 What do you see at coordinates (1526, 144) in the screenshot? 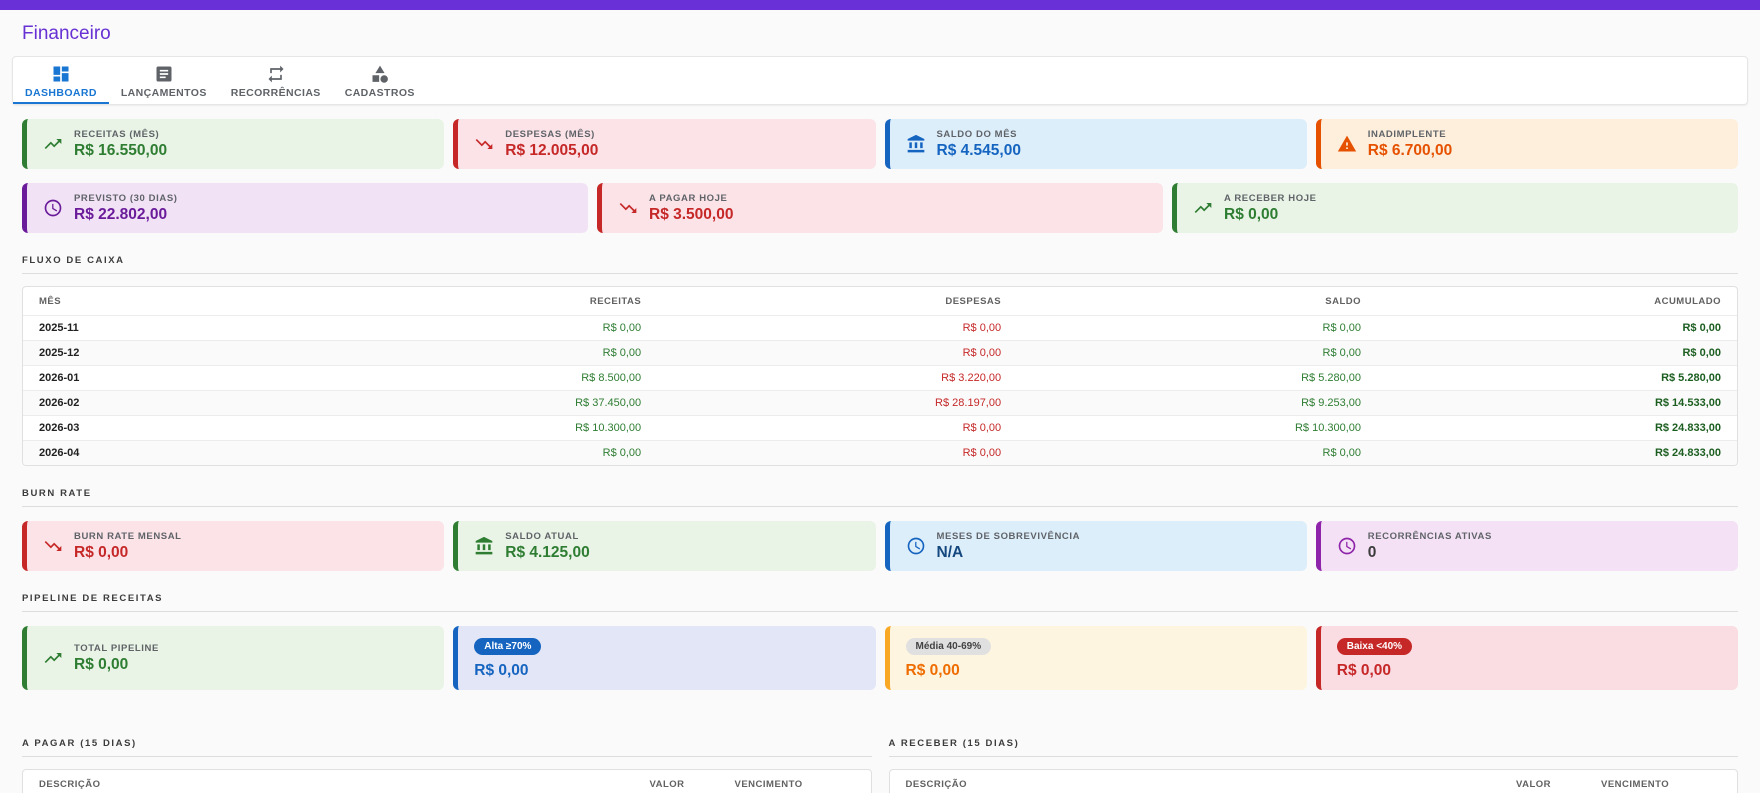
I see `kpi-card-inadimplente: INADIMPLENTE R$ 6.700,00` at bounding box center [1526, 144].